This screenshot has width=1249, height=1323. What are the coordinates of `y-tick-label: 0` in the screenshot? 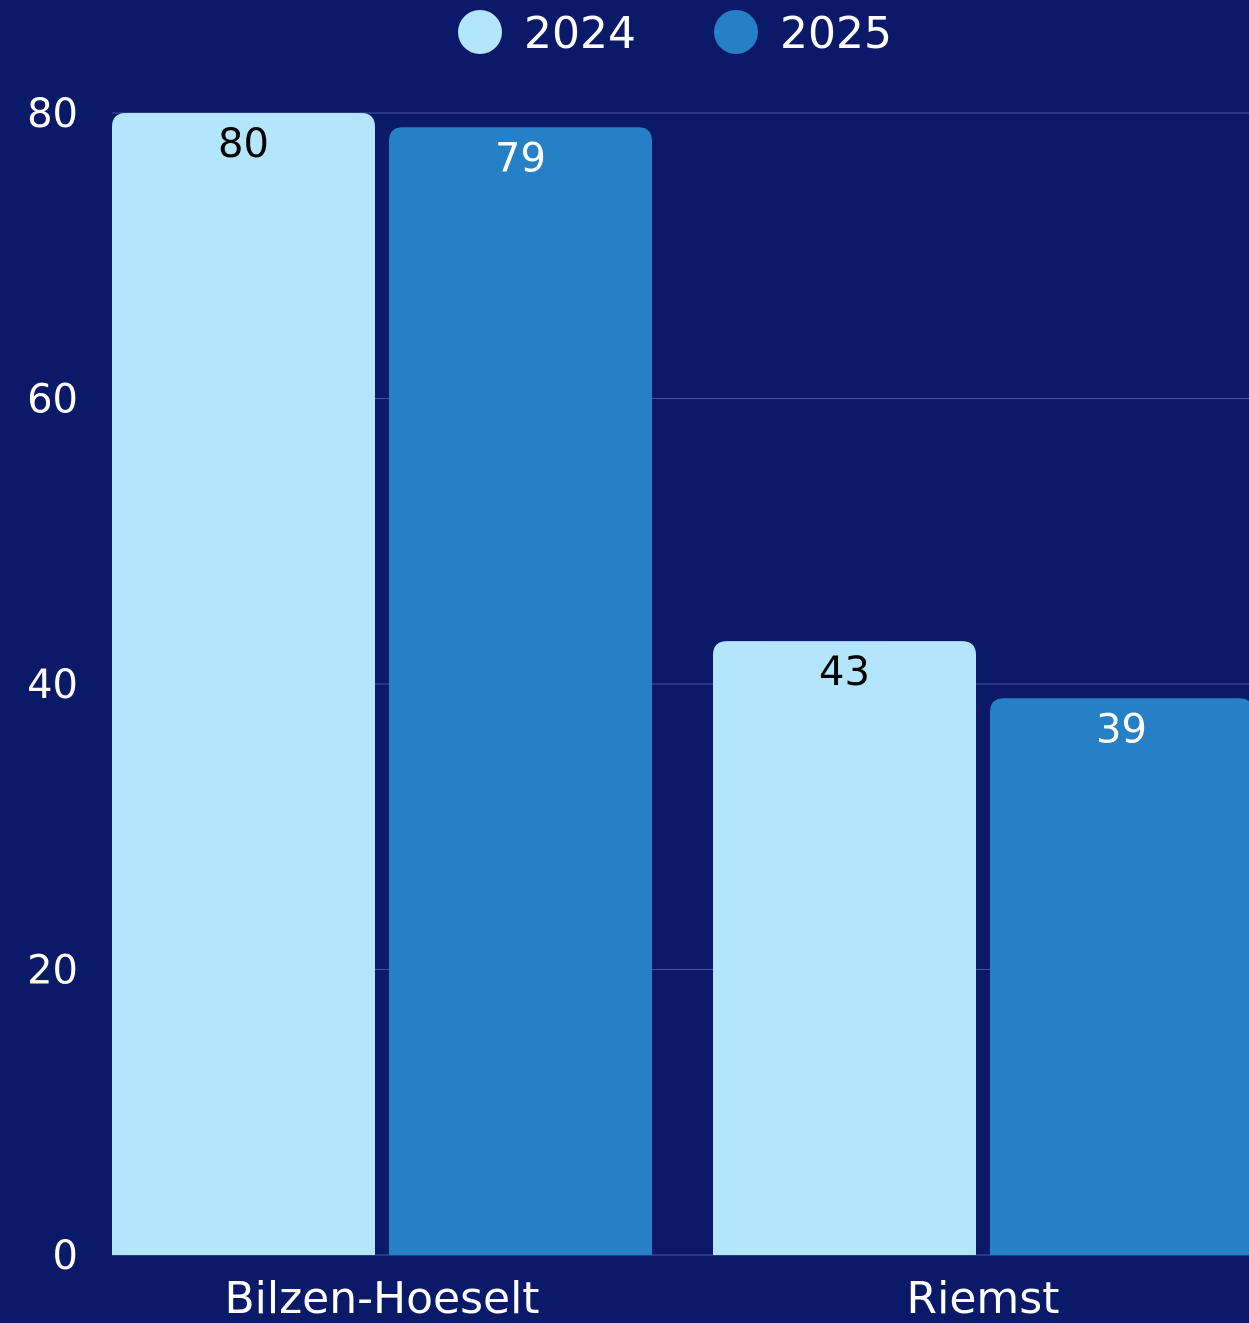 It's located at (65, 1256).